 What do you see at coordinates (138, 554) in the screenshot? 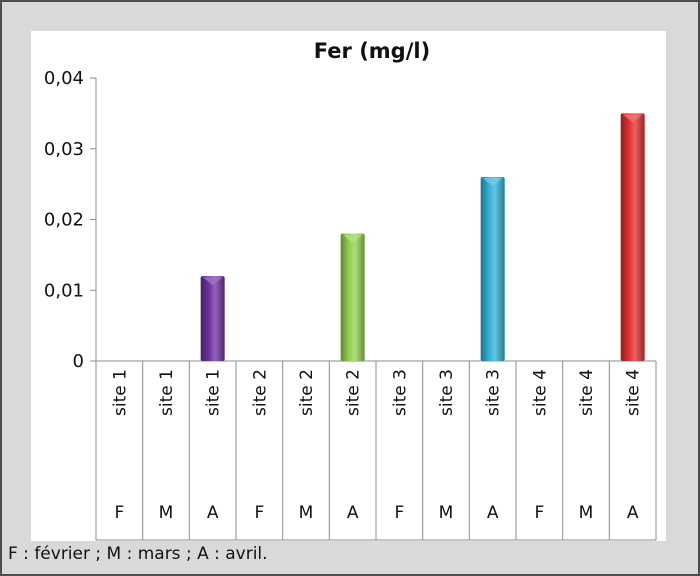
I see `footnote: F : février ; M : mars ; A : avril.` at bounding box center [138, 554].